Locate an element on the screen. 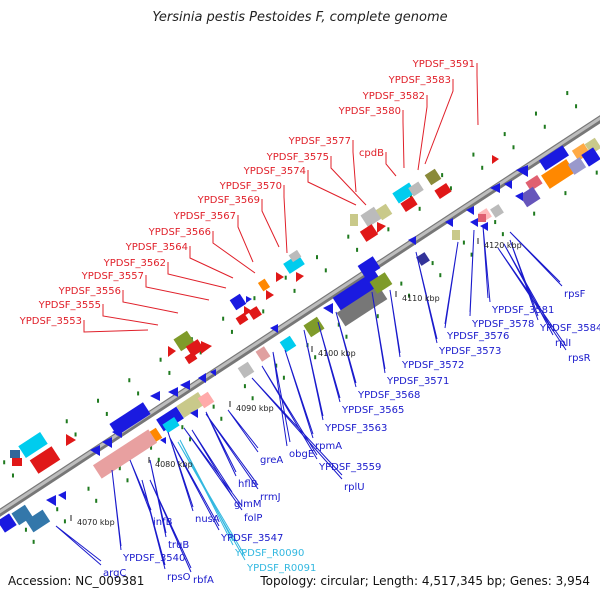 This screenshot has height=600, width=600. rna-gene-label: YPDSF_R0090 is located at coordinates (269, 553).